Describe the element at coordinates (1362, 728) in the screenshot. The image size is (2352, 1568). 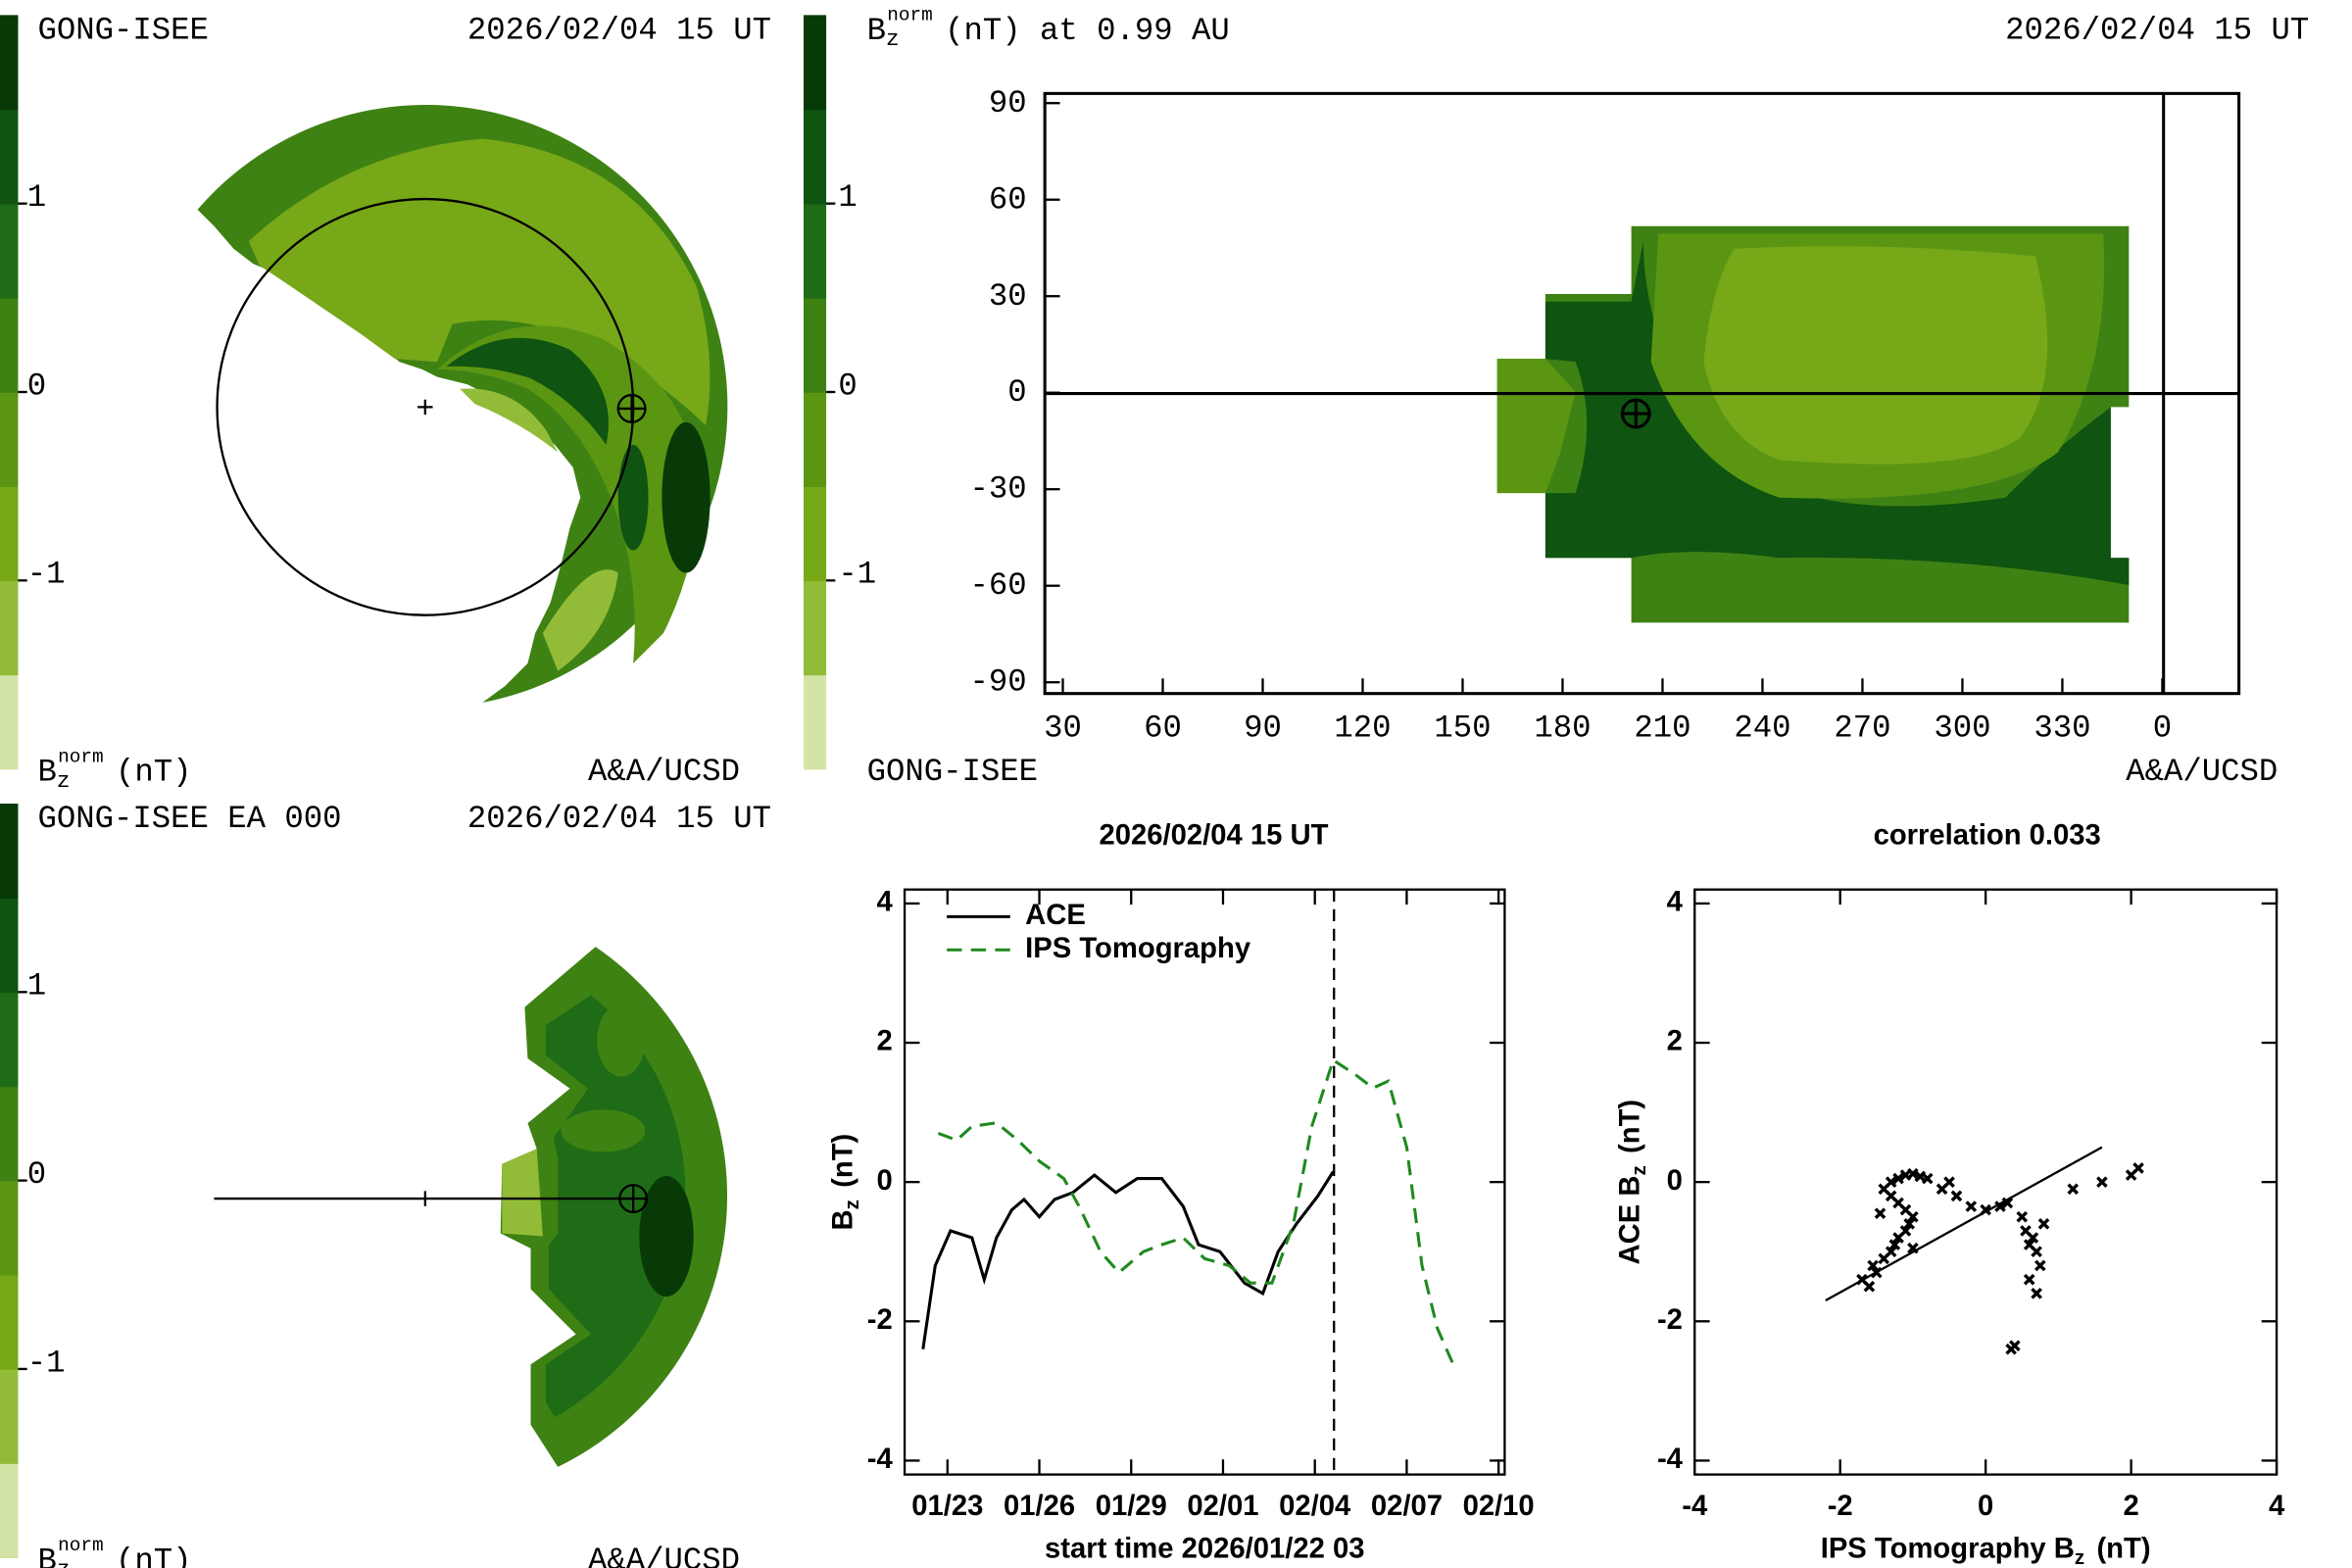
I see `x-tick-label: 120` at that location.